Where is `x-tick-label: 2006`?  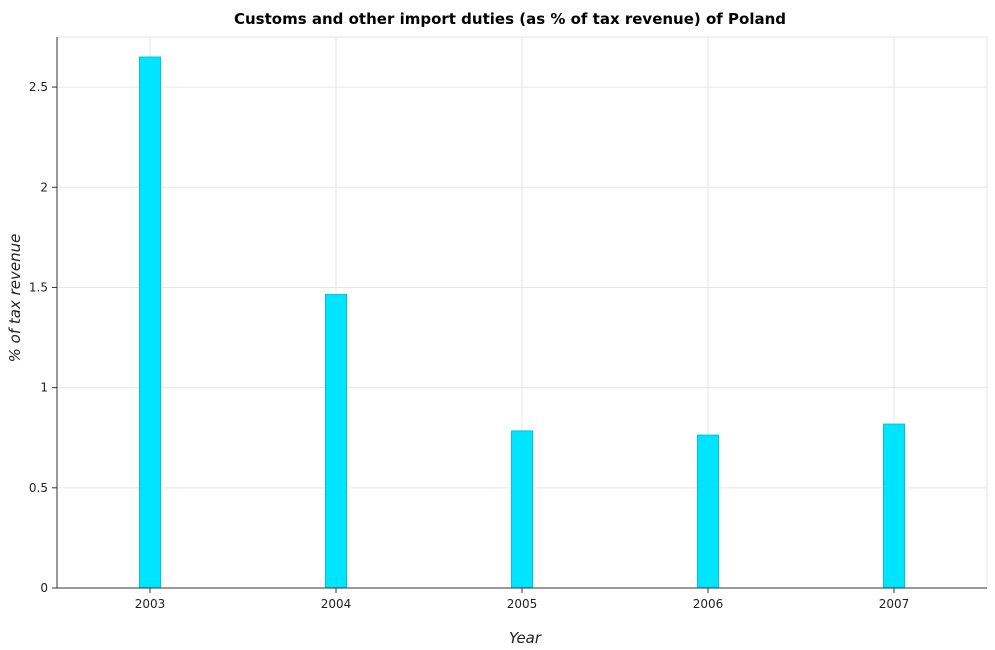
x-tick-label: 2006 is located at coordinates (708, 604).